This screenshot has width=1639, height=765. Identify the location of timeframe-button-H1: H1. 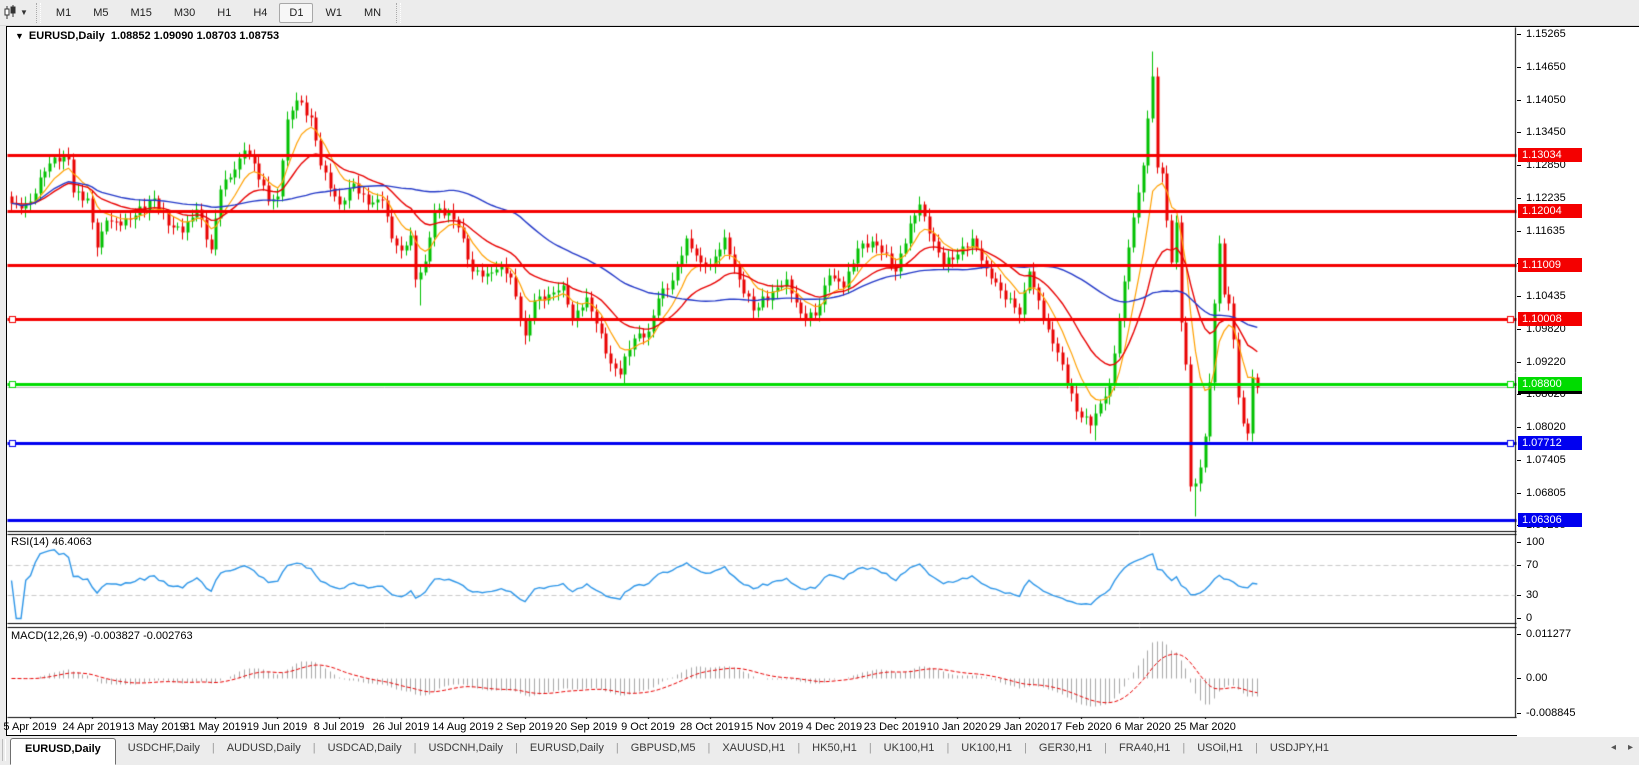
(224, 12).